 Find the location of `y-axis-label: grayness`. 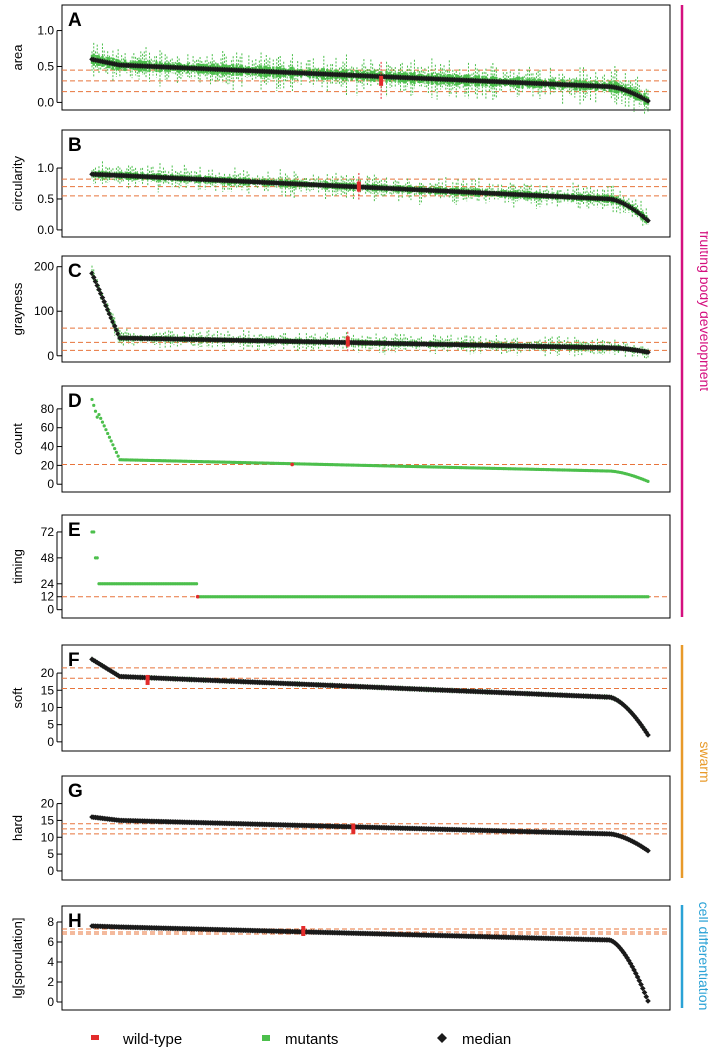

y-axis-label: grayness is located at coordinates (17, 308).